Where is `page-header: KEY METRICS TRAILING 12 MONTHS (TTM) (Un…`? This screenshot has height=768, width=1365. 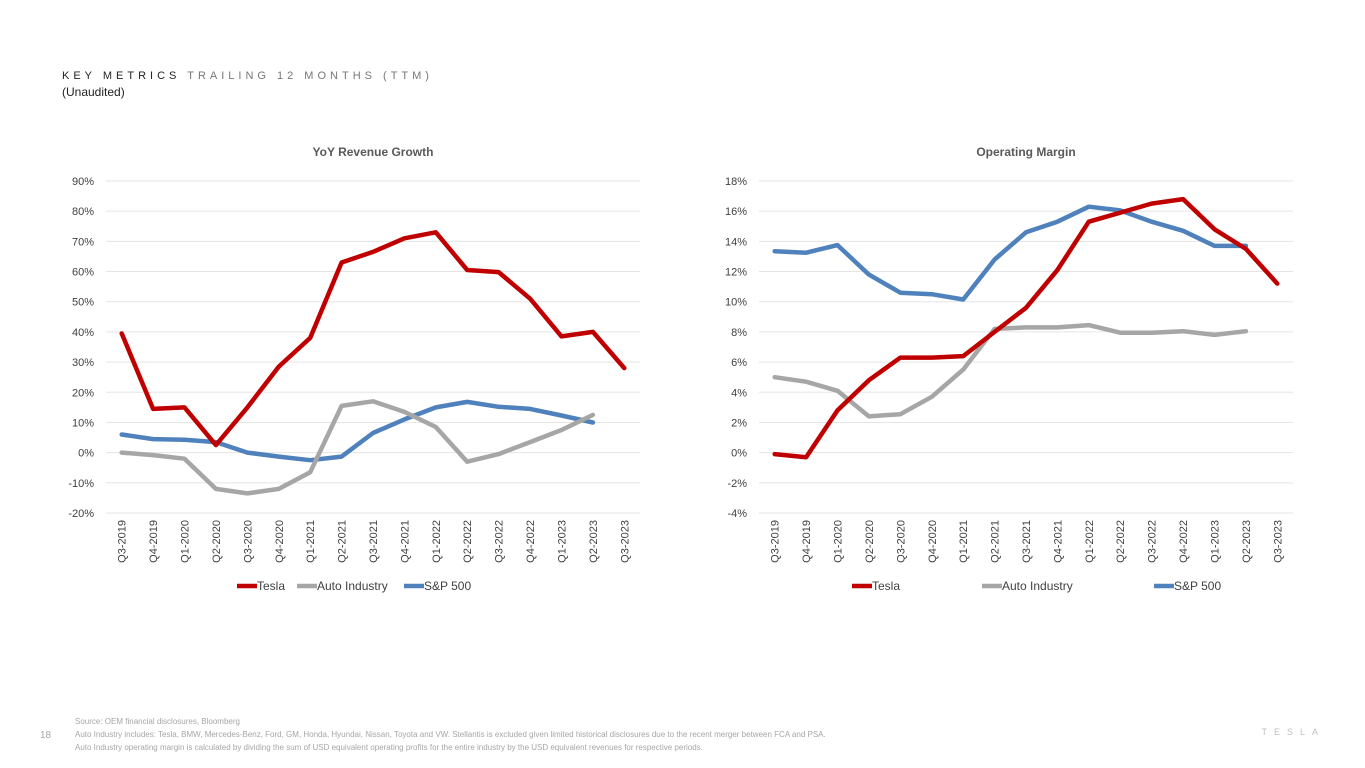
page-header: KEY METRICS TRAILING 12 MONTHS (TTM) (Un… is located at coordinates (247, 84).